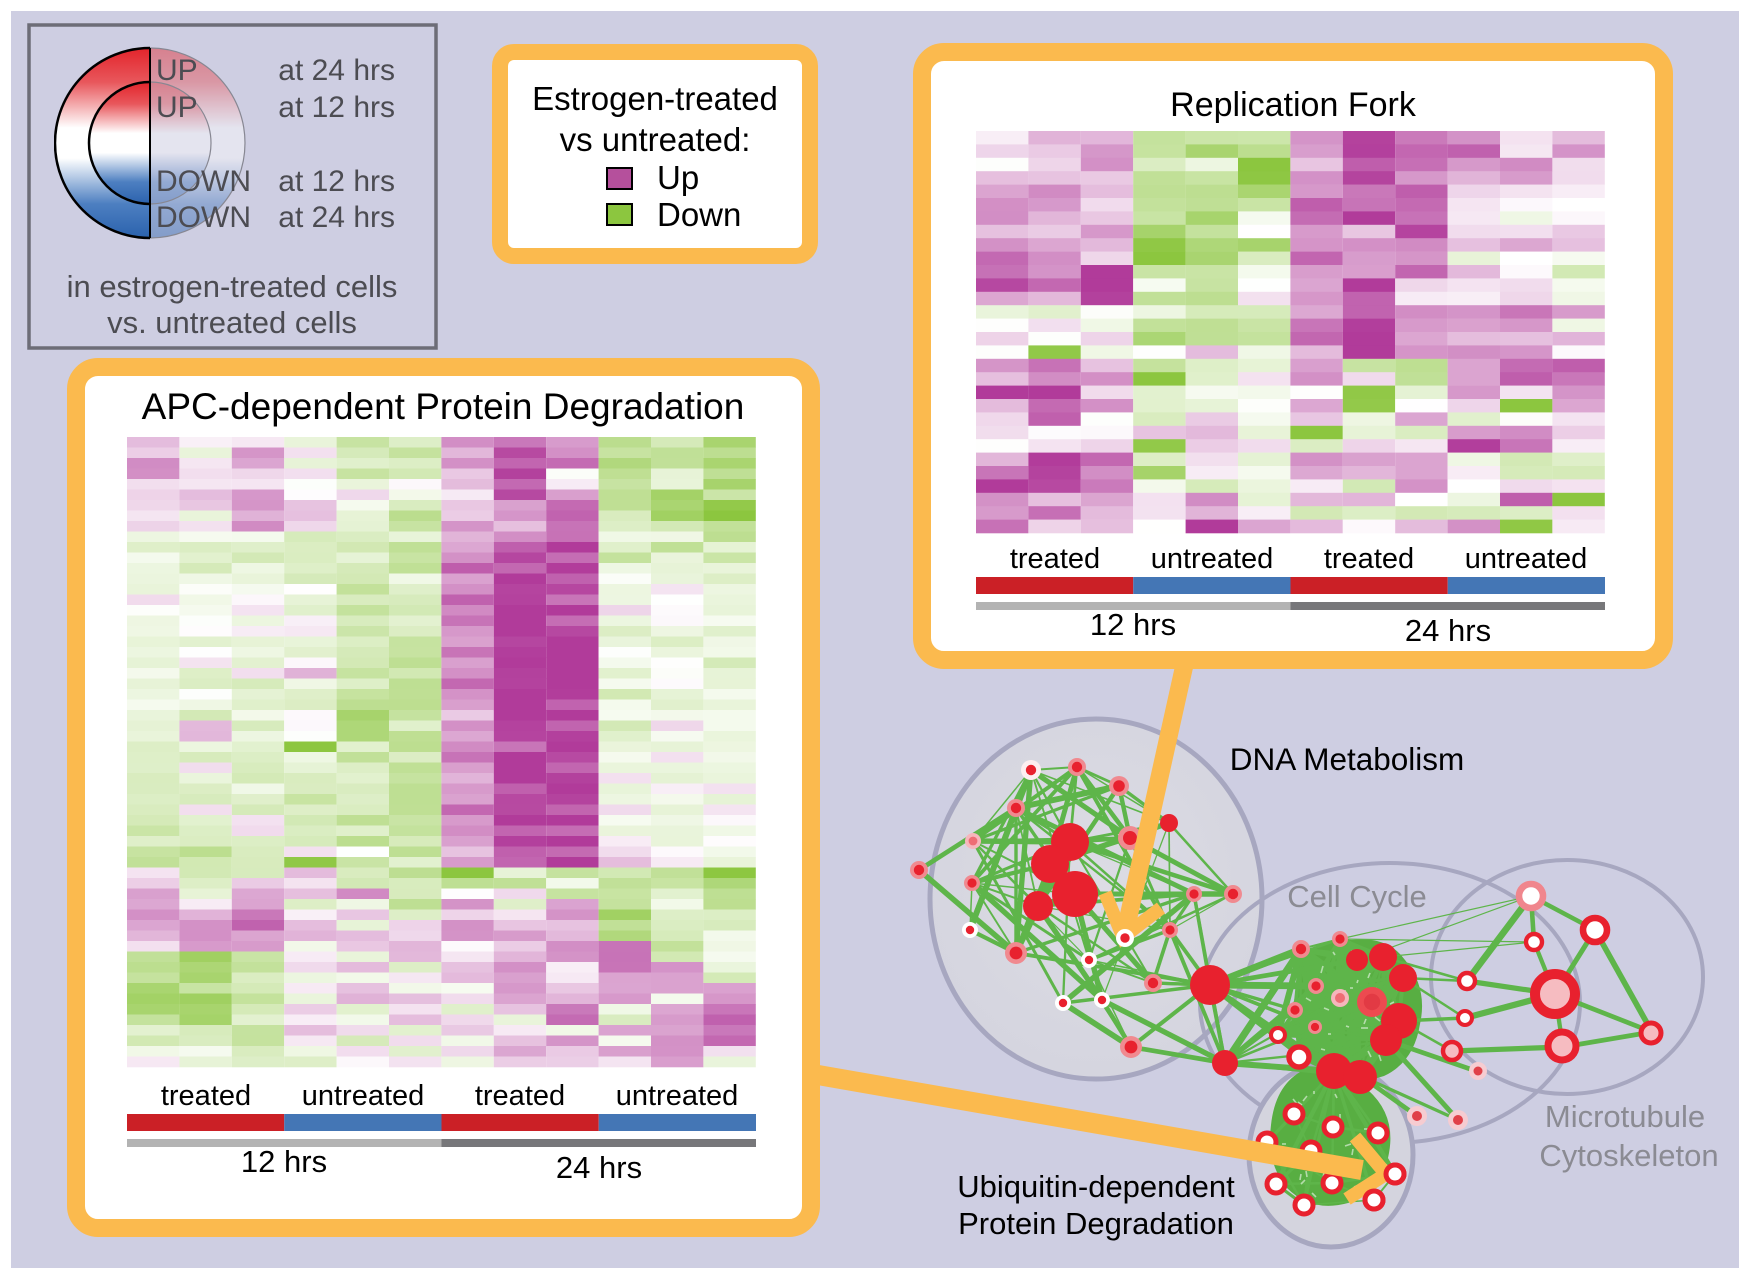 Image resolution: width=1750 pixels, height=1279 pixels. Describe the element at coordinates (1625, 1116) in the screenshot. I see `svg-text: Microtubule` at that location.